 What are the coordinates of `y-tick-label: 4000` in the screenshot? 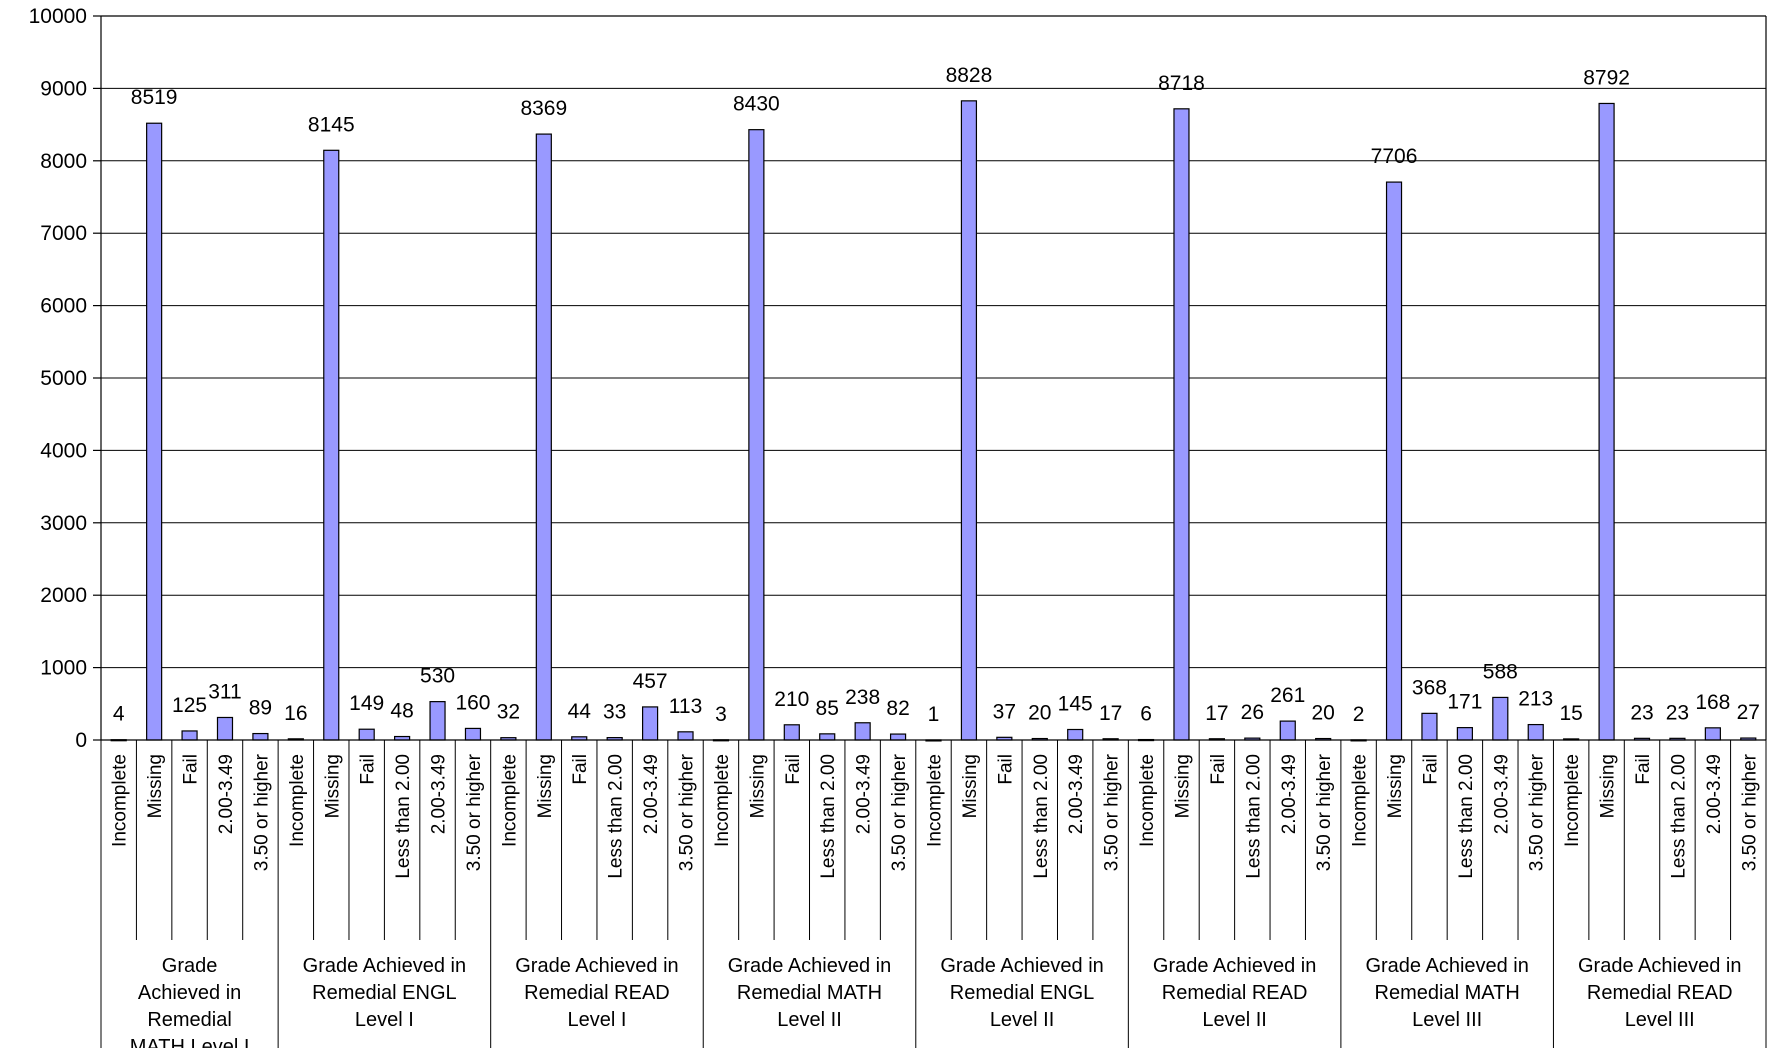 It's located at (63, 450).